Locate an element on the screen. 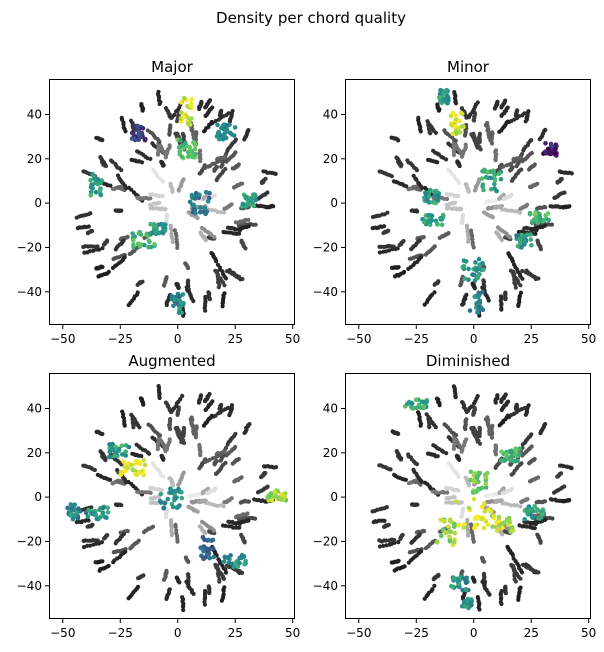 This screenshot has width=604, height=652. density-points is located at coordinates (474, 504).